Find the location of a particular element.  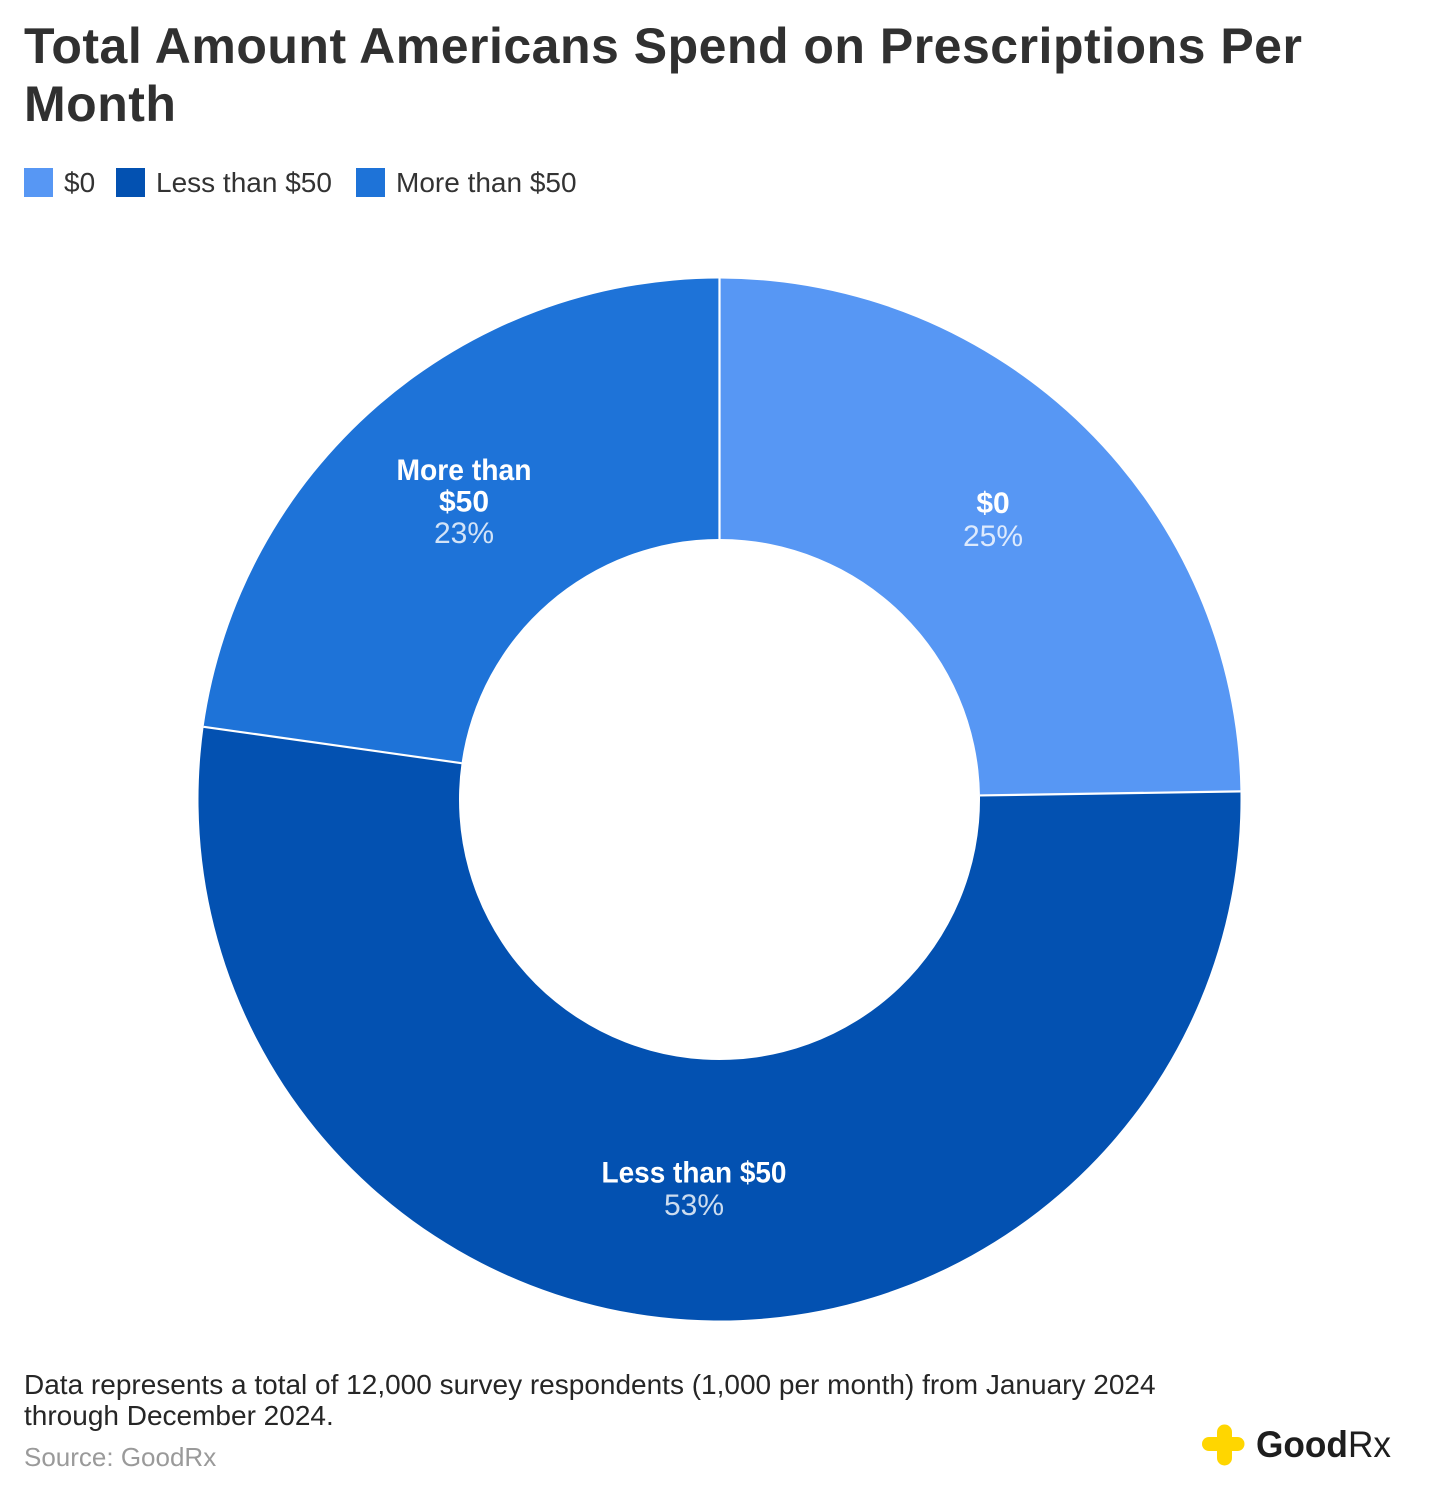

svg-text: GoodRx is located at coordinates (1323, 1444).